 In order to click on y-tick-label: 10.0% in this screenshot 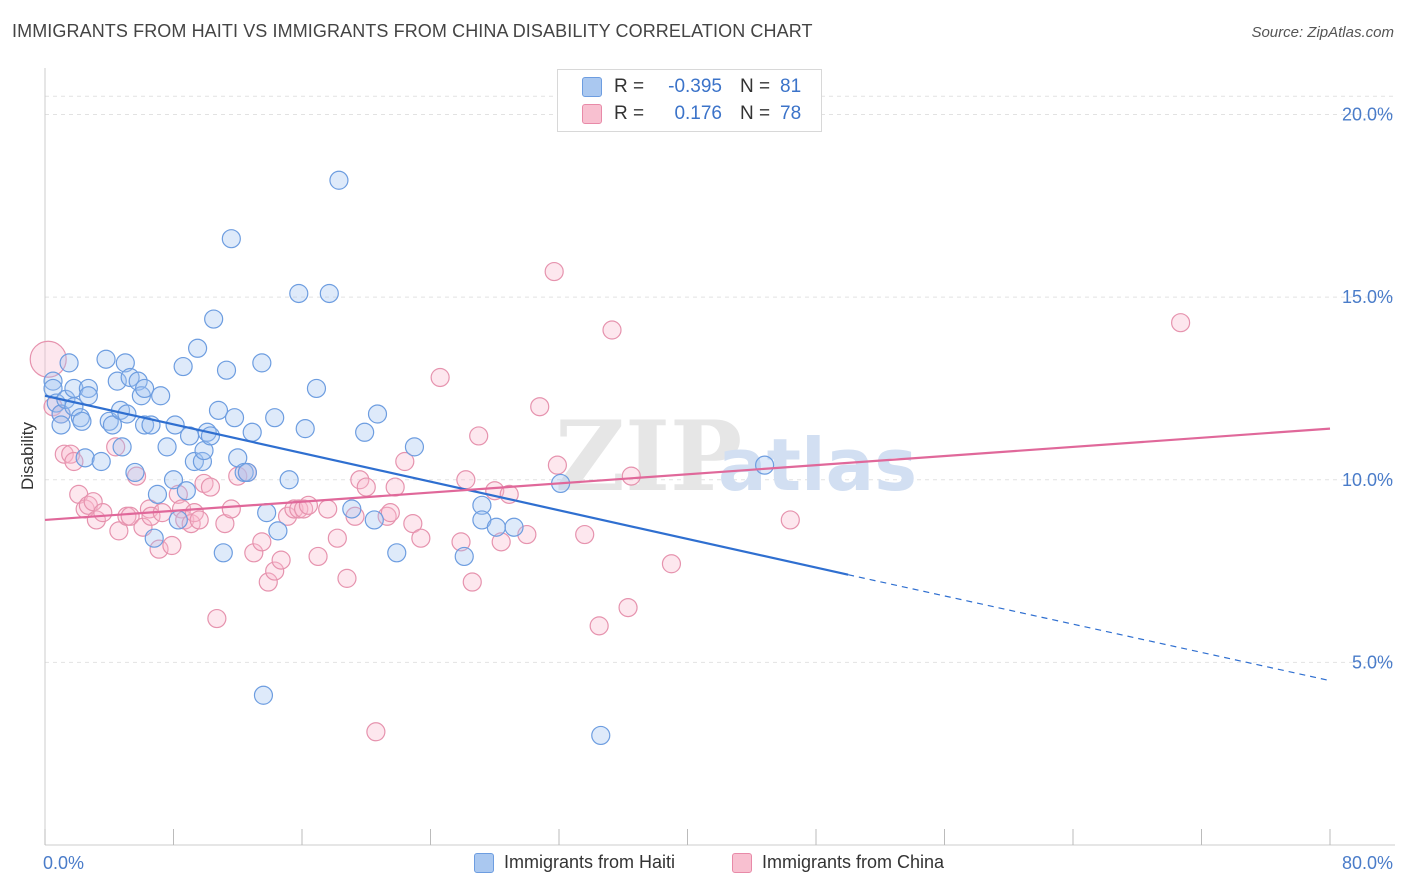, I will do `click(1367, 480)`.